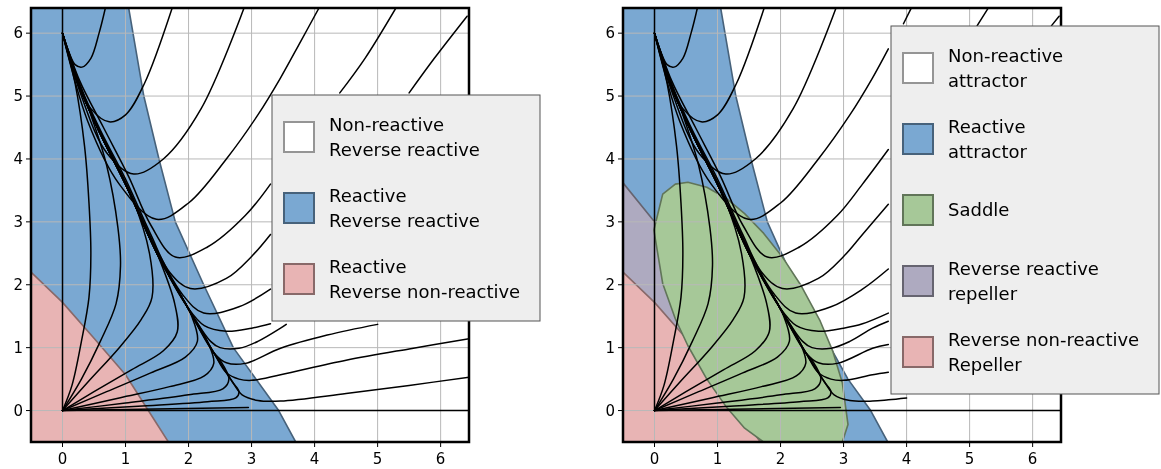 This screenshot has height=469, width=1161. I want to click on legend-label: Saddle, so click(979, 209).